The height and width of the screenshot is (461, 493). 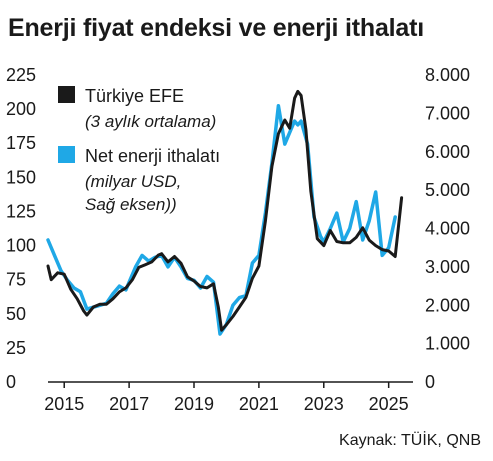 What do you see at coordinates (11, 382) in the screenshot?
I see `y-left-tick-label: 0` at bounding box center [11, 382].